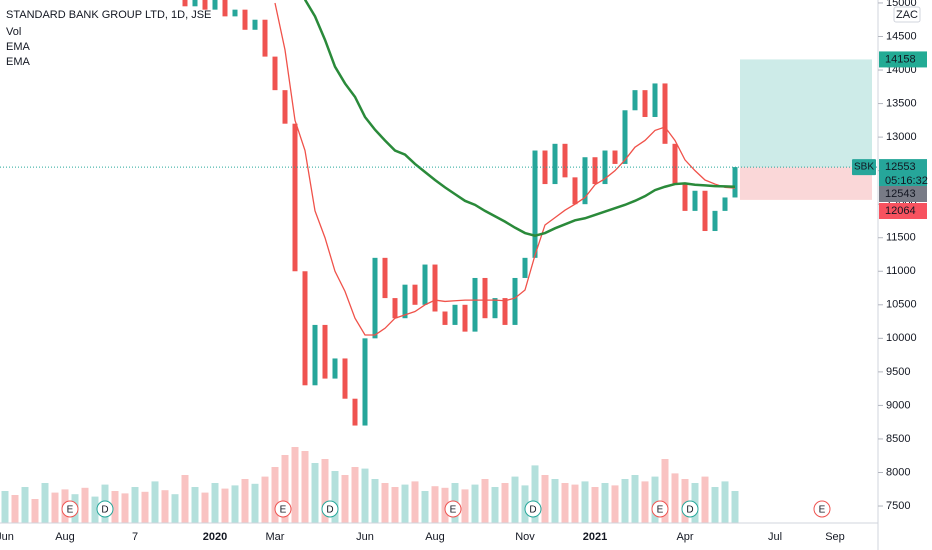 The height and width of the screenshot is (550, 932). Describe the element at coordinates (901, 103) in the screenshot. I see `y-tick-label: 13500` at that location.